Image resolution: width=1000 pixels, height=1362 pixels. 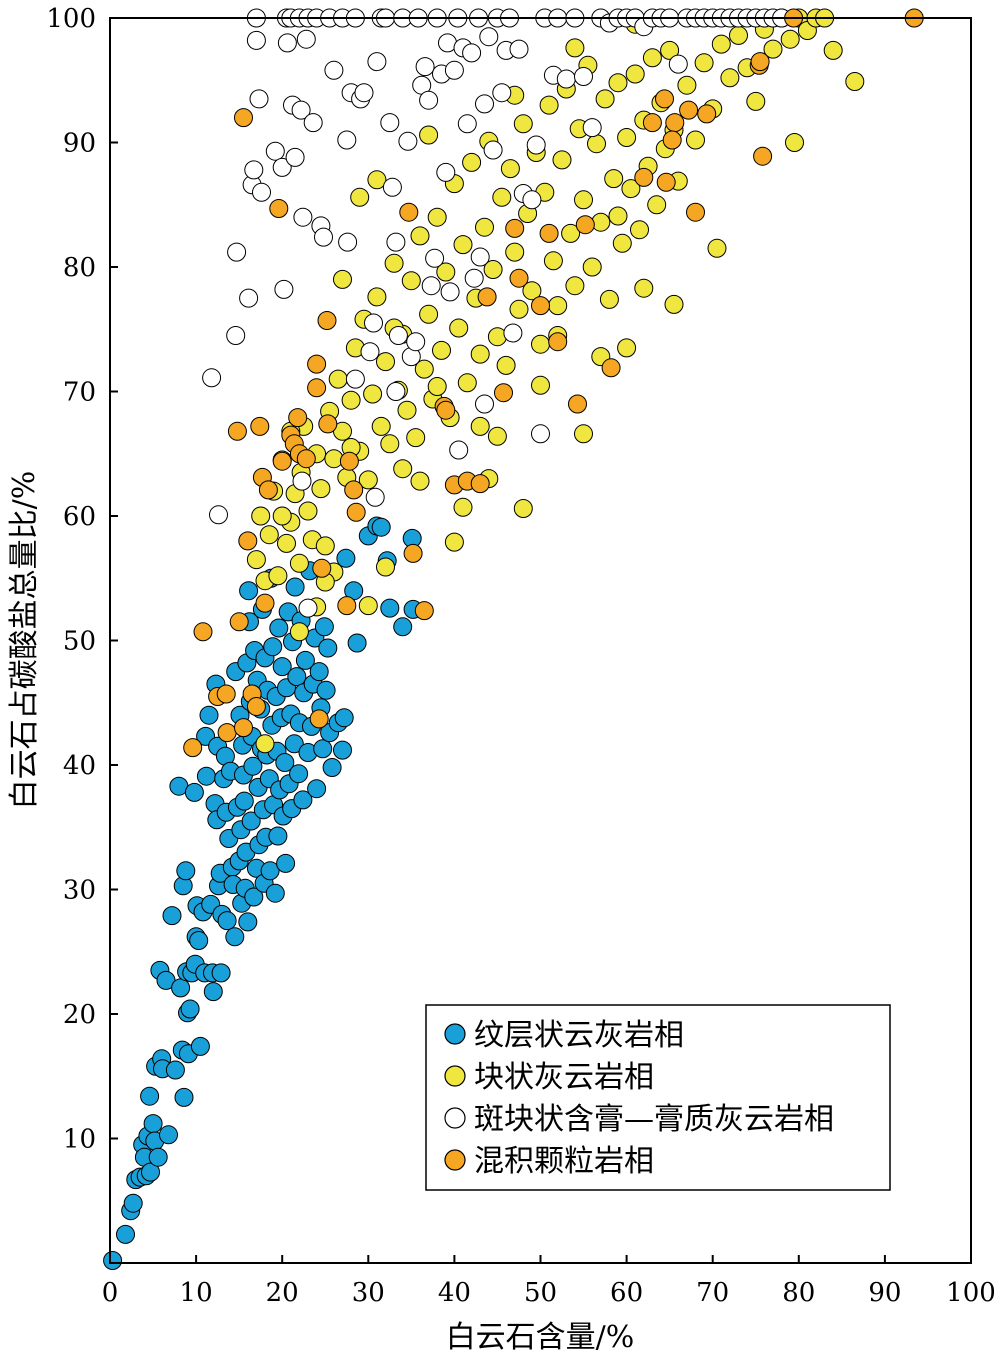 What do you see at coordinates (455, 1034) in the screenshot?
I see `legend-marker-laminated` at bounding box center [455, 1034].